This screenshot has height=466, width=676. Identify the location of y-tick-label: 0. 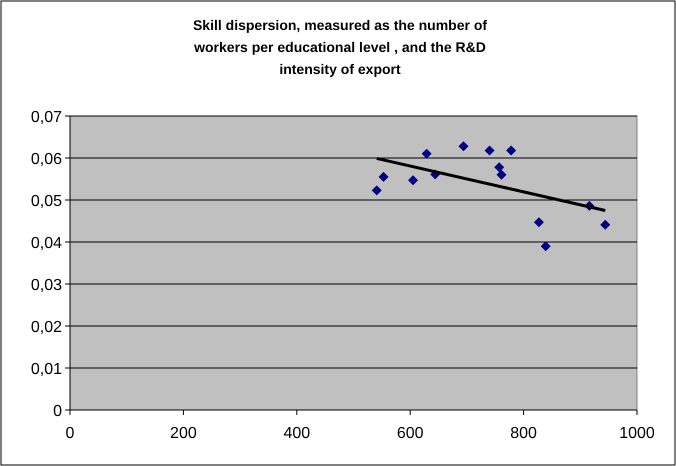
(57, 411).